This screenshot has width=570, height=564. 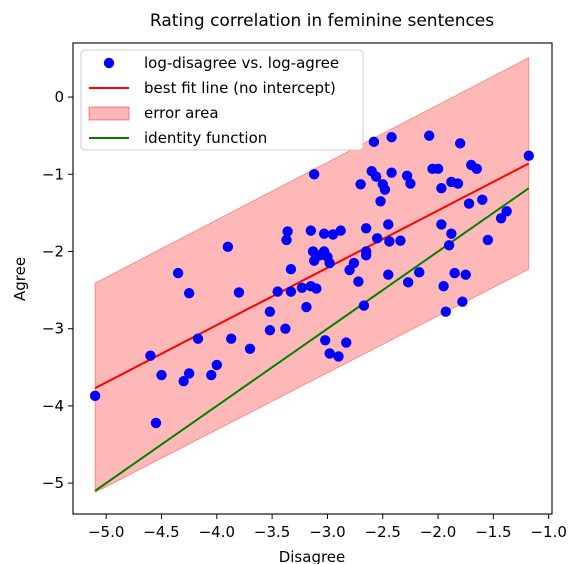 I want to click on y-tick-label: −3, so click(x=53, y=329).